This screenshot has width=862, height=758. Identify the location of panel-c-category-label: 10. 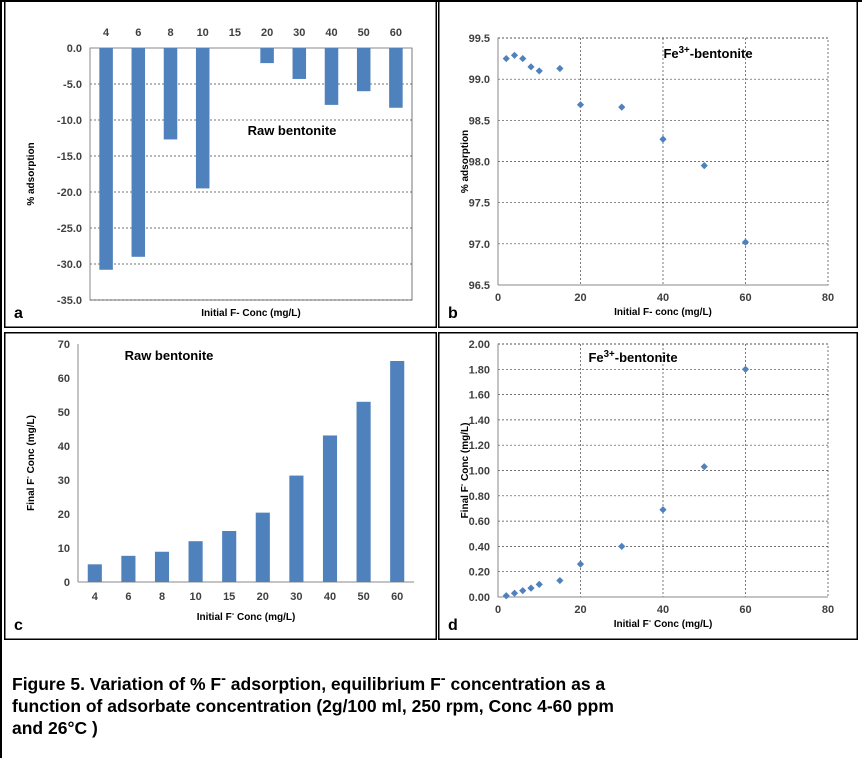
(195, 597).